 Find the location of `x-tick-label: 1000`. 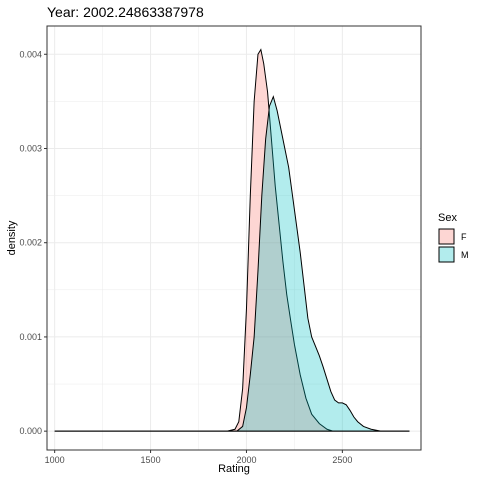

x-tick-label: 1000 is located at coordinates (55, 460).